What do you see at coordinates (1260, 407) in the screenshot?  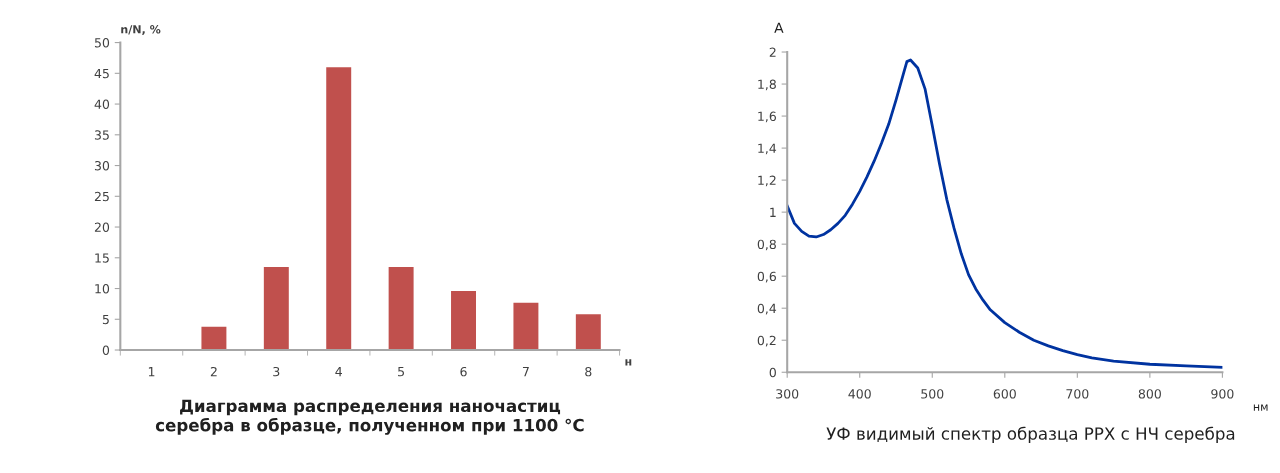 I see `x-axis-title: нм` at bounding box center [1260, 407].